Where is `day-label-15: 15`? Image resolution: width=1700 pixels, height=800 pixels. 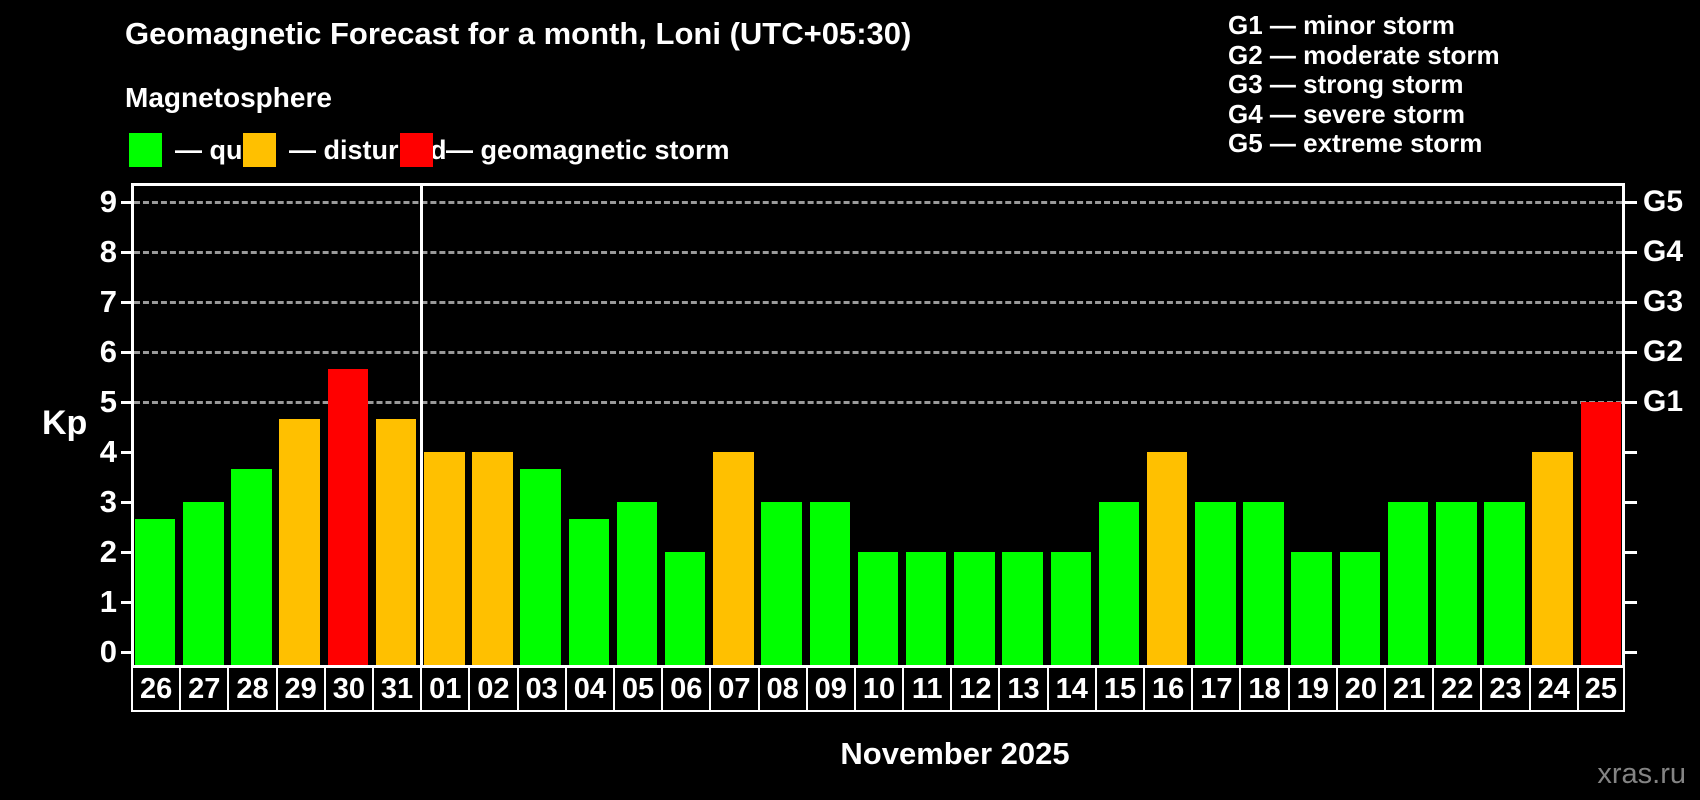 day-label-15: 15 is located at coordinates (1120, 689).